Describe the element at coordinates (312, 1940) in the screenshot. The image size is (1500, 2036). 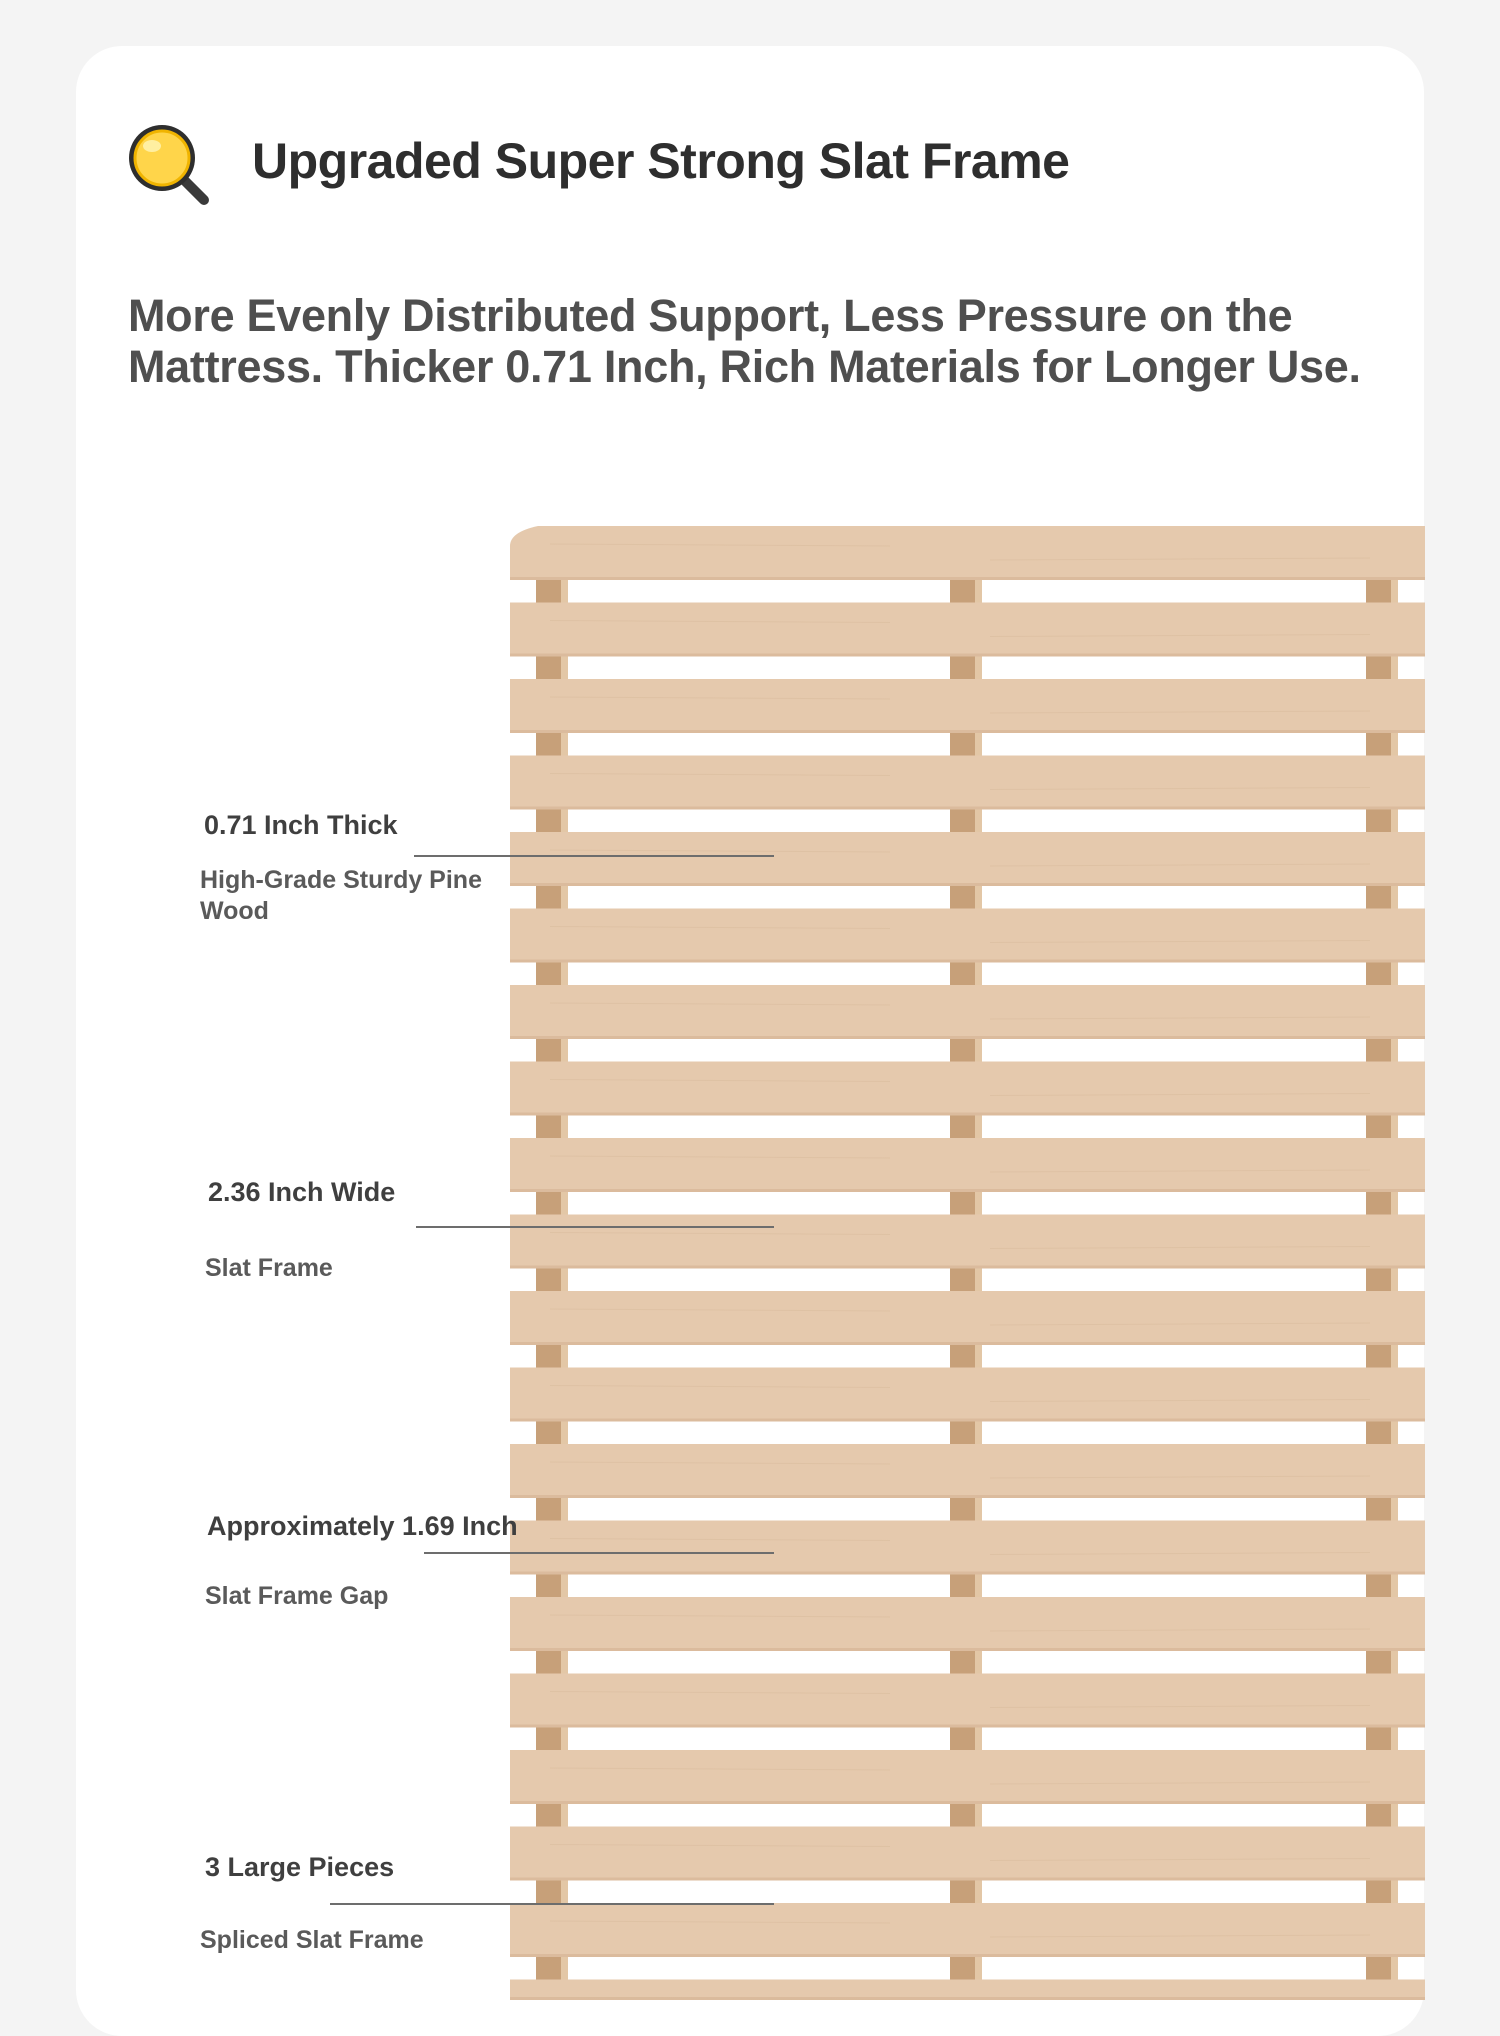
I see `annotation-desc-pieces: Spliced Slat Frame` at that location.